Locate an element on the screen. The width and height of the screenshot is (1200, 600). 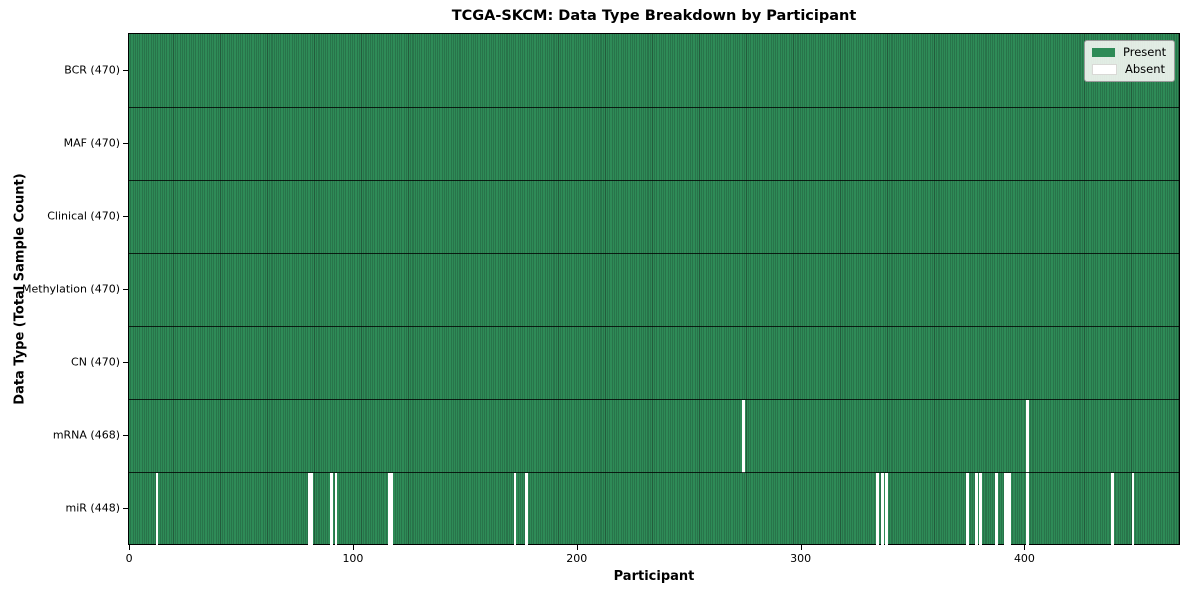
x-tick-label-400: 400 is located at coordinates (1024, 558).